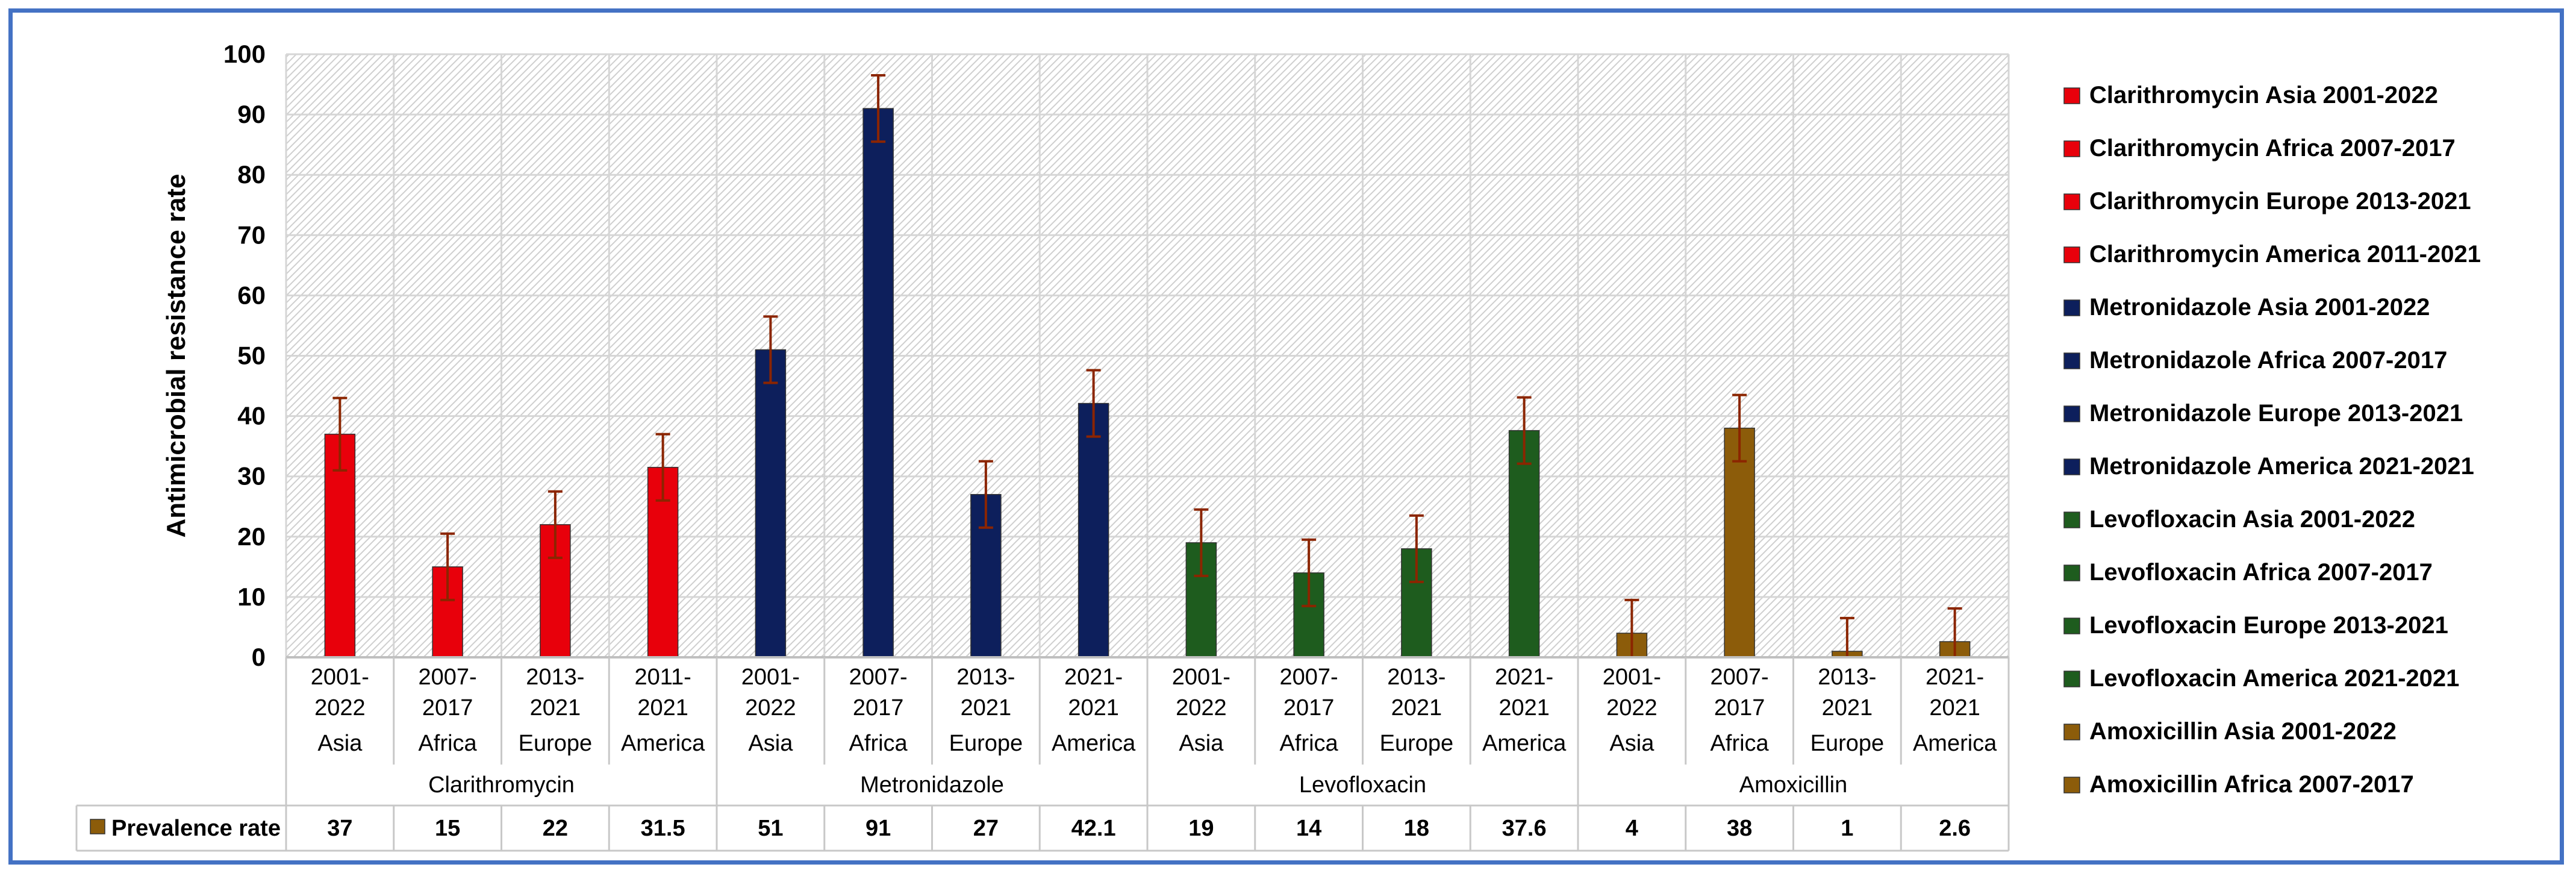  Describe the element at coordinates (986, 828) in the screenshot. I see `prevalence-value: 27` at that location.